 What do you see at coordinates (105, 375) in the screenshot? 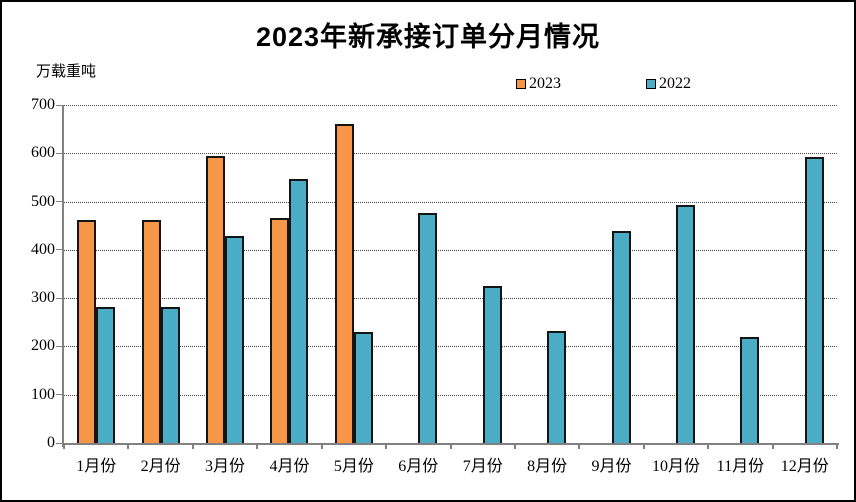
I see `bar-2022-1月份` at bounding box center [105, 375].